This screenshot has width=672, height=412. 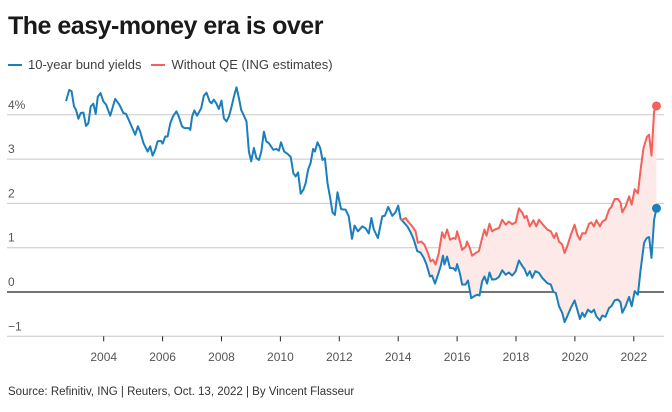 I want to click on y-tick-label: 4%, so click(x=17, y=105).